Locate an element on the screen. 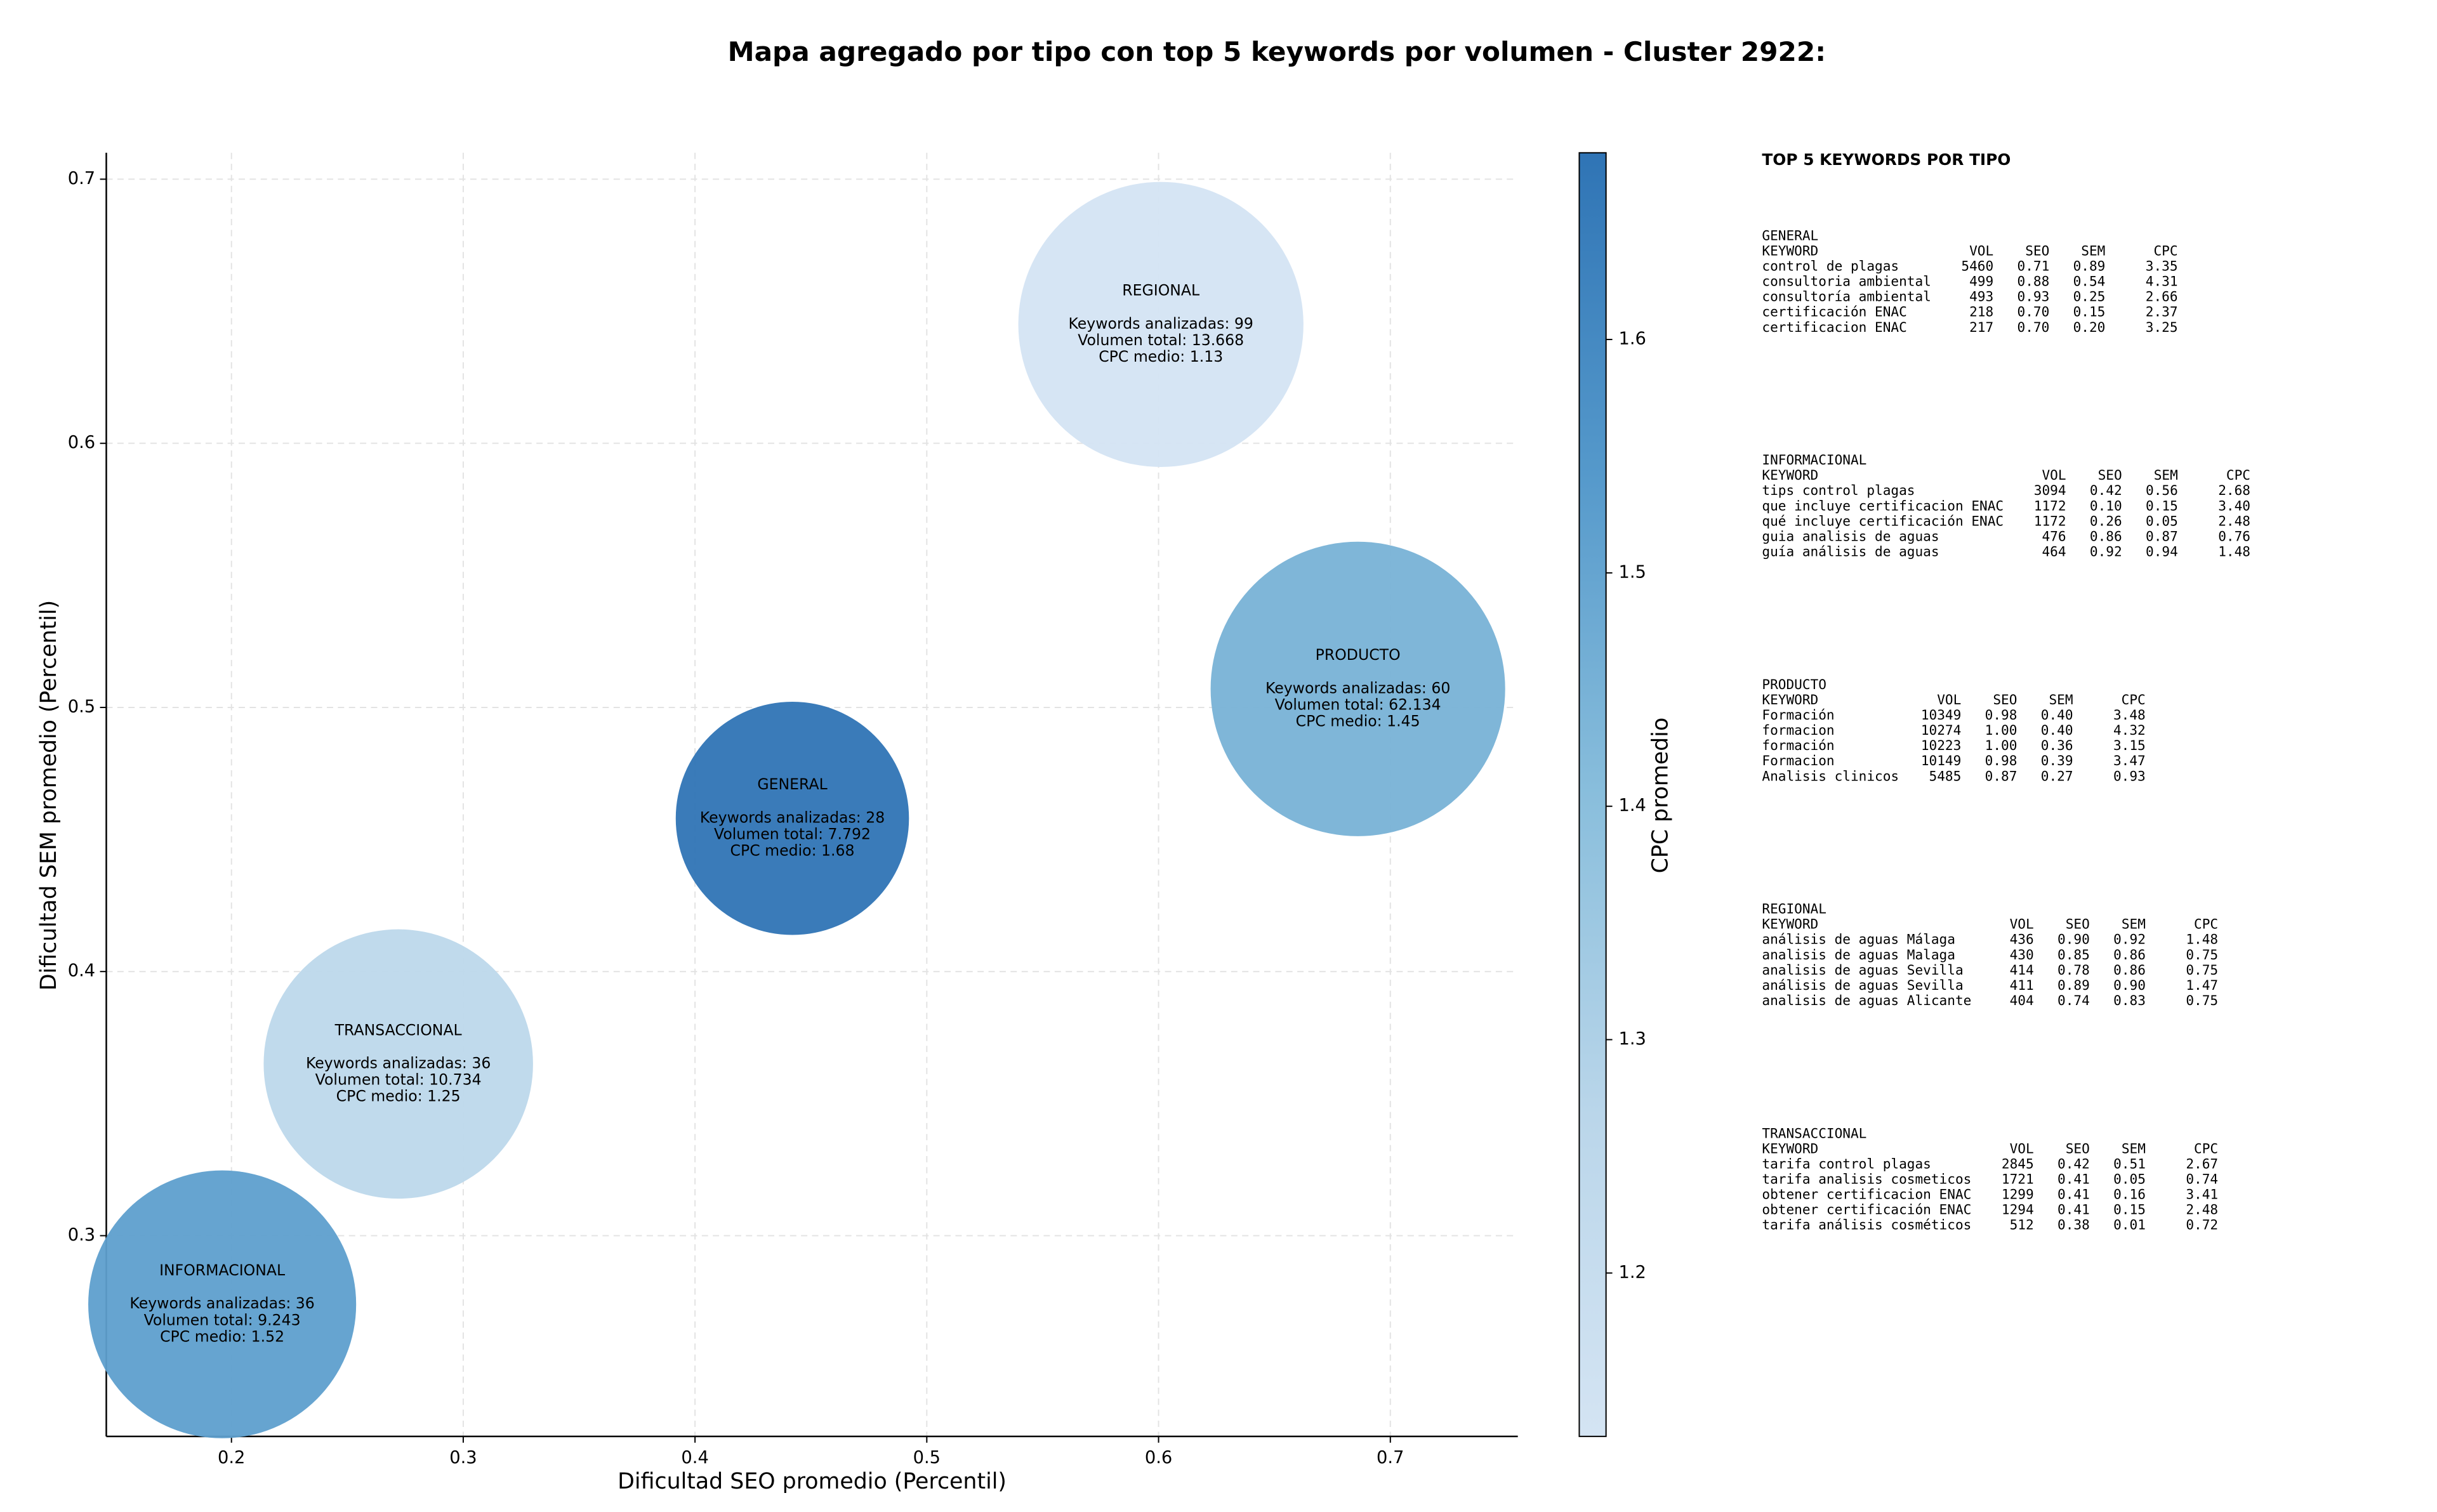 The image size is (2437, 1512). table-cell: tips control plagas is located at coordinates (1838, 490).